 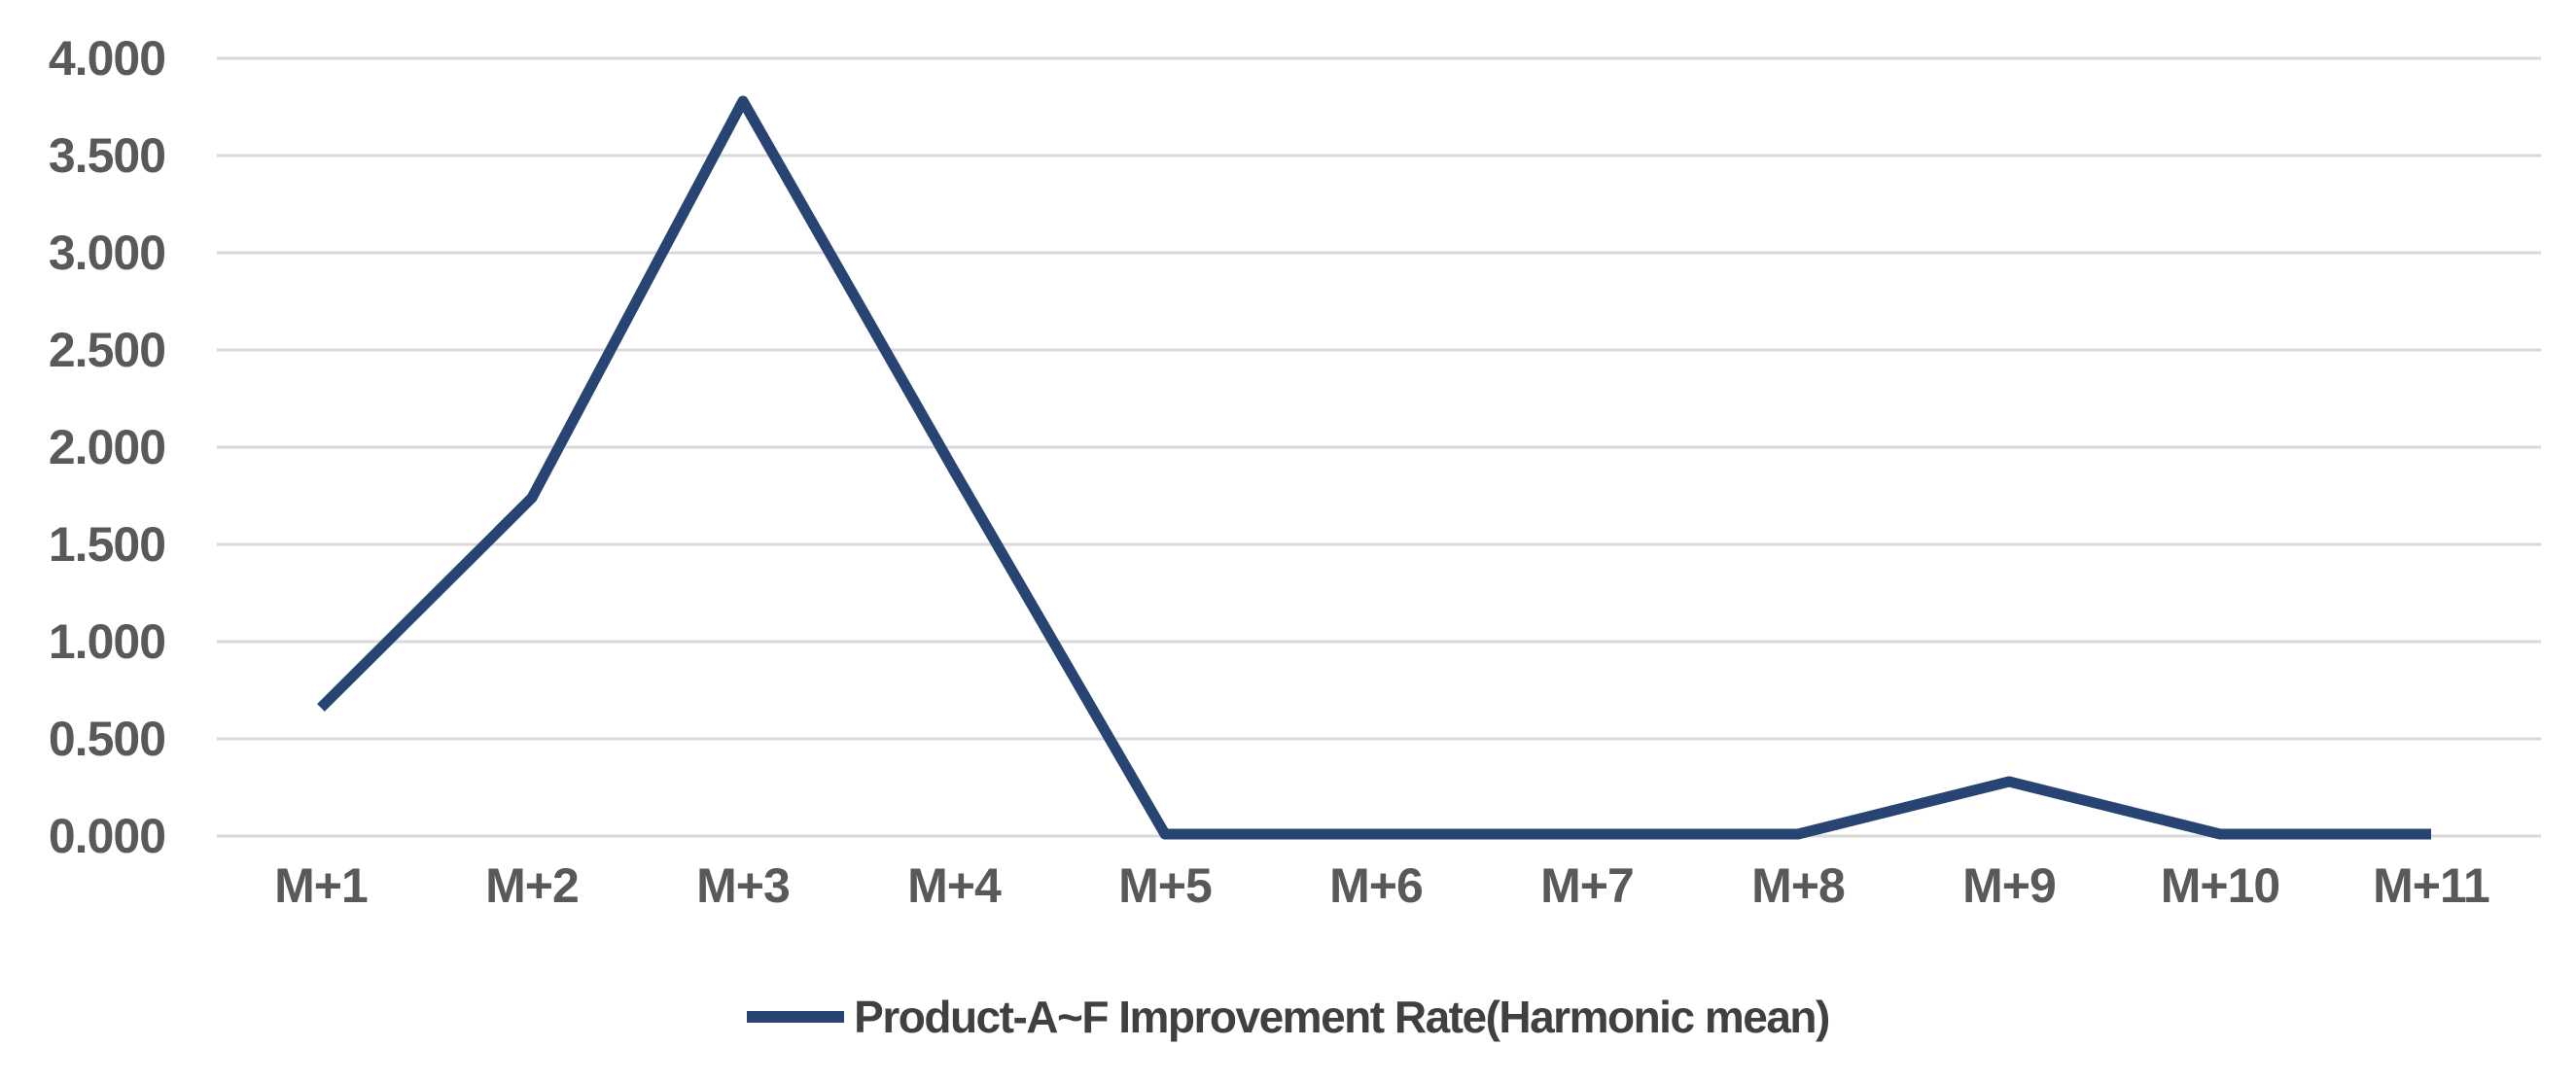 What do you see at coordinates (107, 641) in the screenshot?
I see `y-tick-label: 1.000` at bounding box center [107, 641].